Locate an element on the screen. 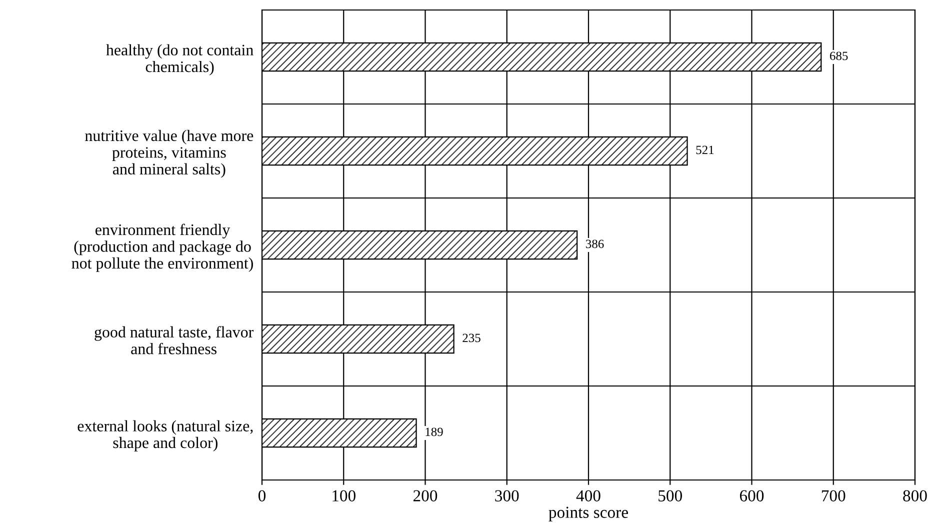  x-tick-label: 700 is located at coordinates (834, 496).